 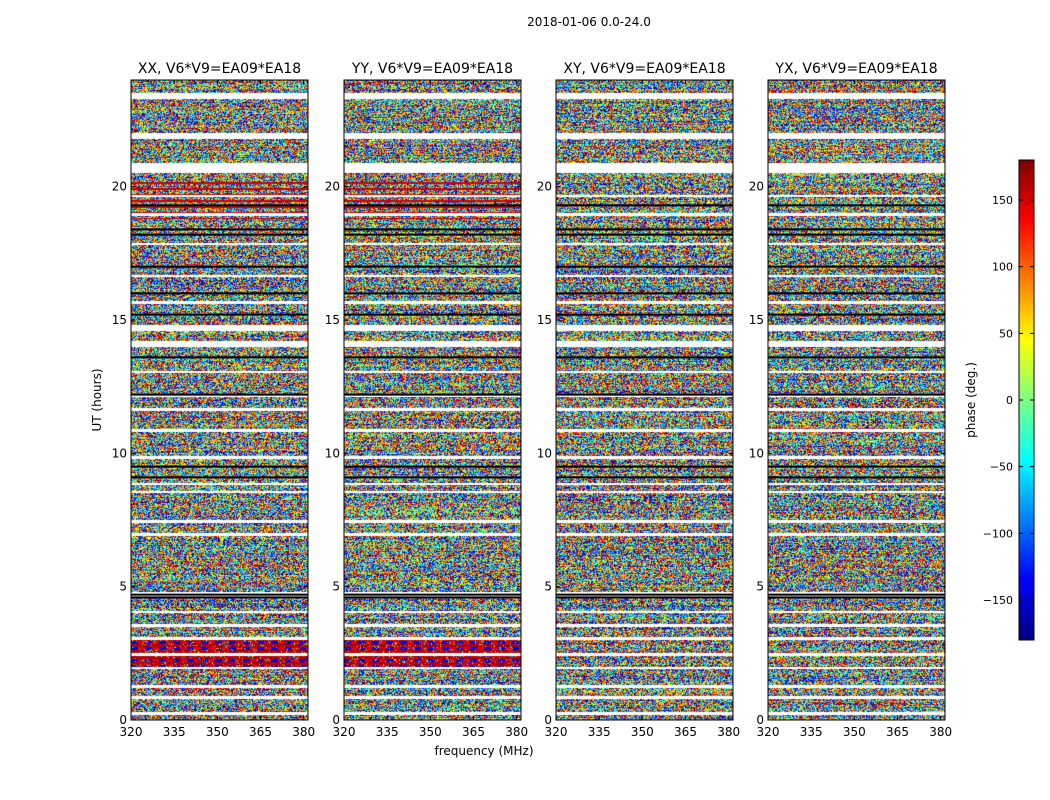 What do you see at coordinates (219, 69) in the screenshot?
I see `panel-title-xx: XX, V6*V9=EA09*EA18` at bounding box center [219, 69].